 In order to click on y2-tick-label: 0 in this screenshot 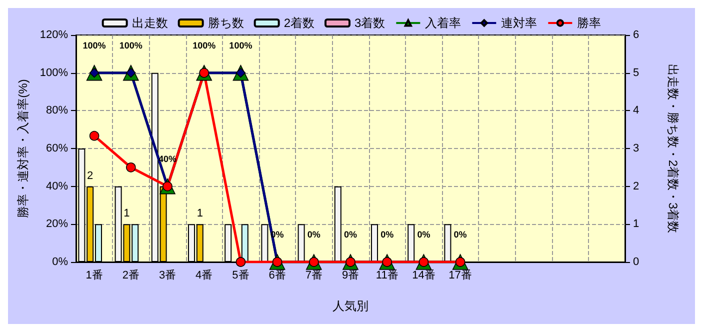, I will do `click(636, 262)`.